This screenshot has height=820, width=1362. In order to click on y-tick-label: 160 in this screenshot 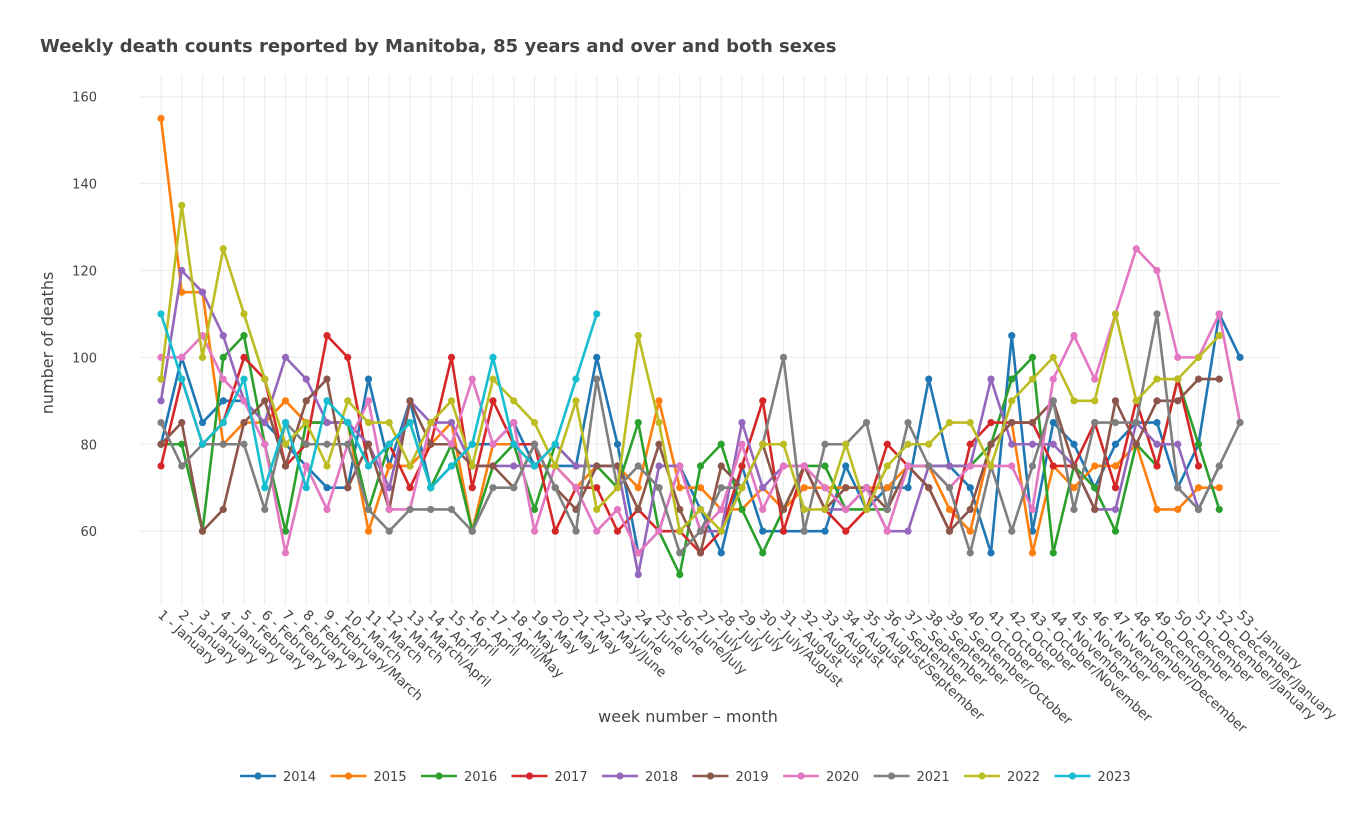, I will do `click(84, 98)`.